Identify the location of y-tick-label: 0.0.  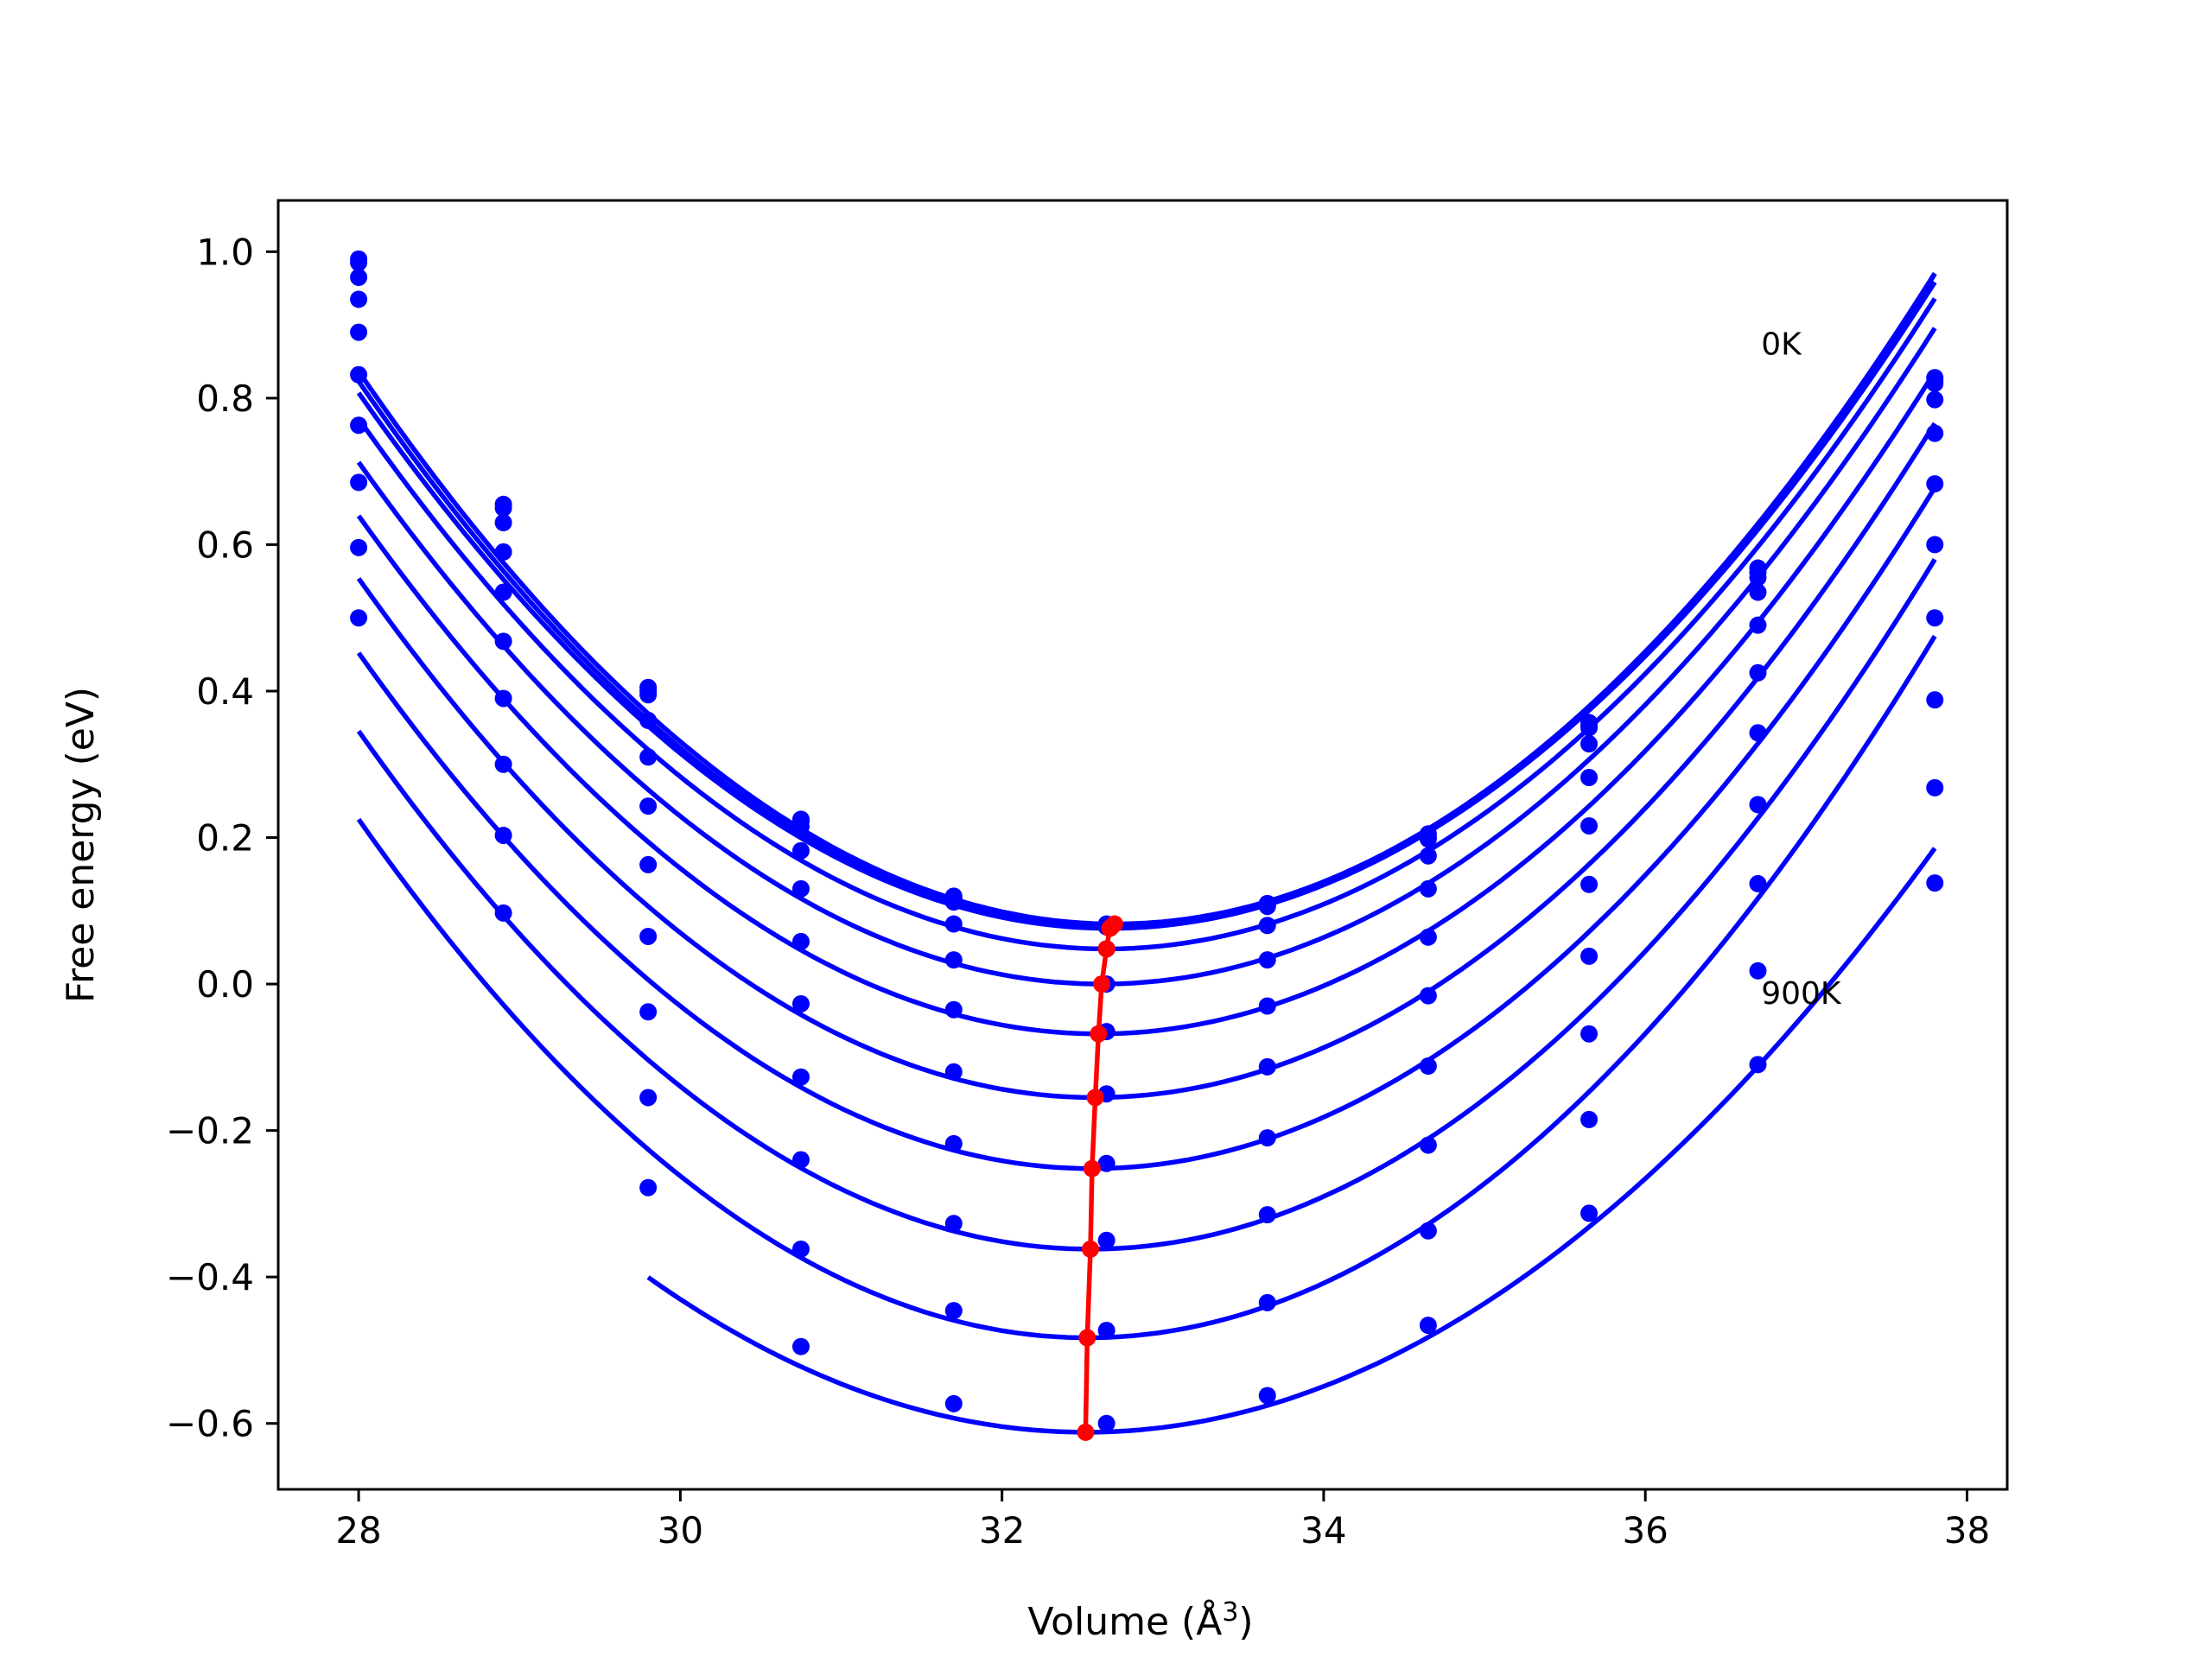
(225, 984).